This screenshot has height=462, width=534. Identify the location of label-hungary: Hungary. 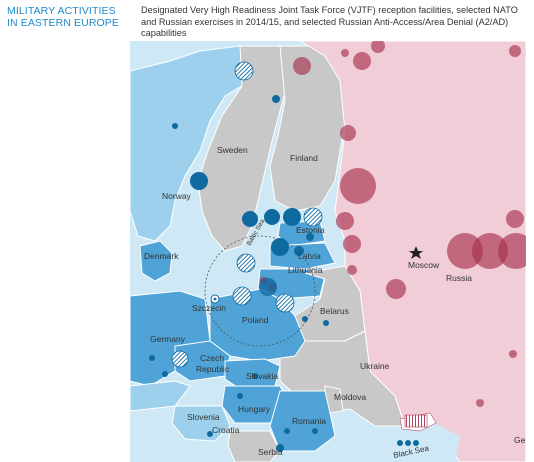
(254, 409).